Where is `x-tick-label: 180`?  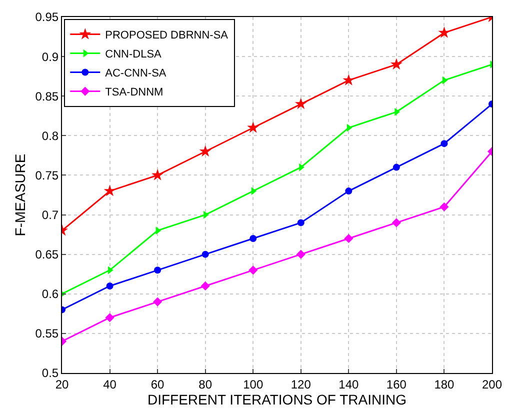
x-tick-label: 180 is located at coordinates (444, 384).